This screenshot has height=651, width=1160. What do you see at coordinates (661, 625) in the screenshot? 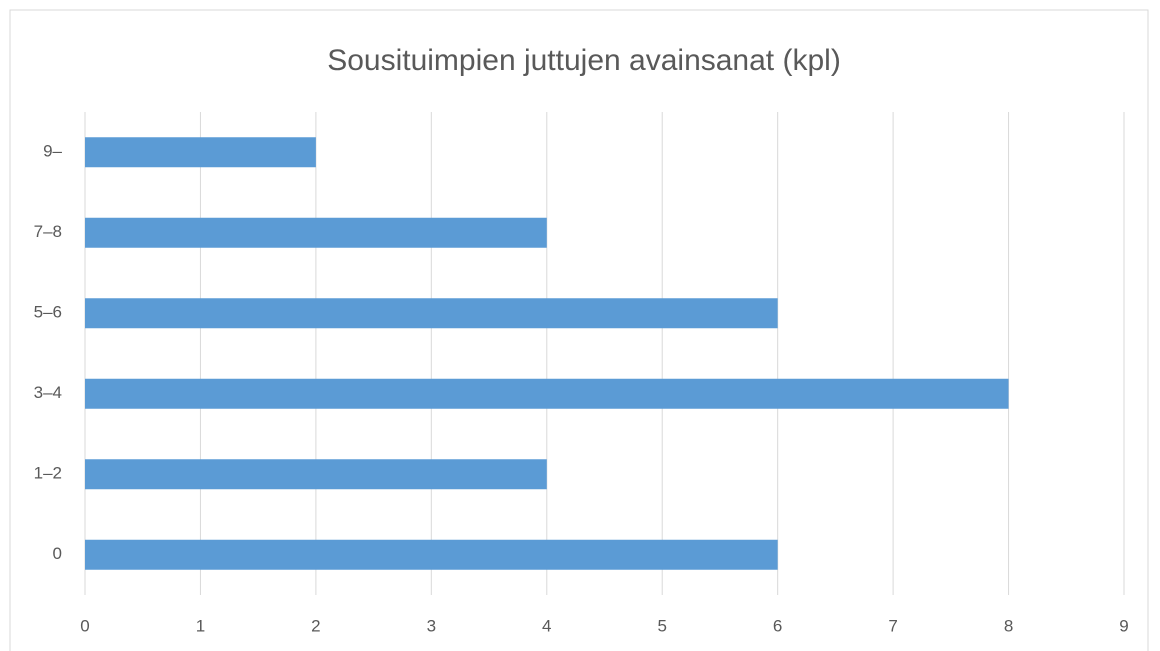
I see `x-tick-label: 5` at bounding box center [661, 625].